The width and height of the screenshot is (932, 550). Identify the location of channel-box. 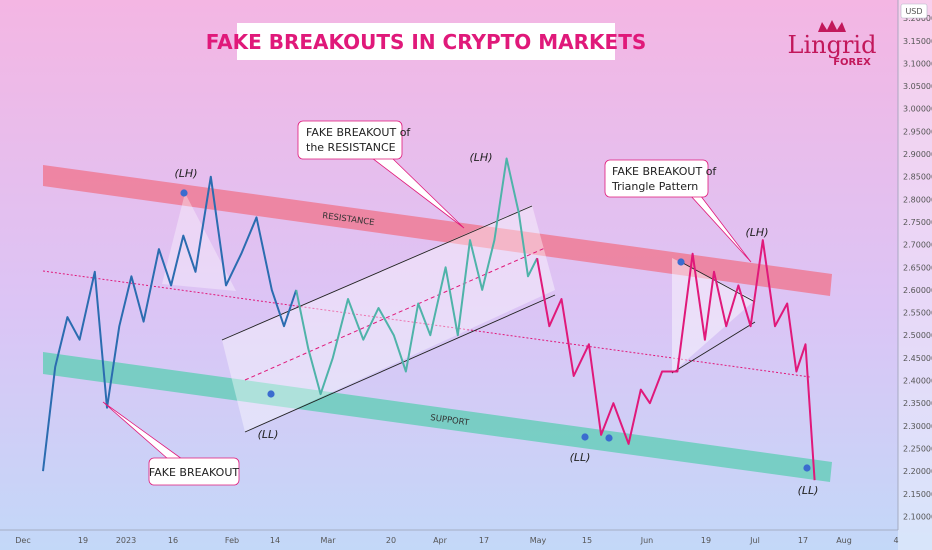
(388, 318).